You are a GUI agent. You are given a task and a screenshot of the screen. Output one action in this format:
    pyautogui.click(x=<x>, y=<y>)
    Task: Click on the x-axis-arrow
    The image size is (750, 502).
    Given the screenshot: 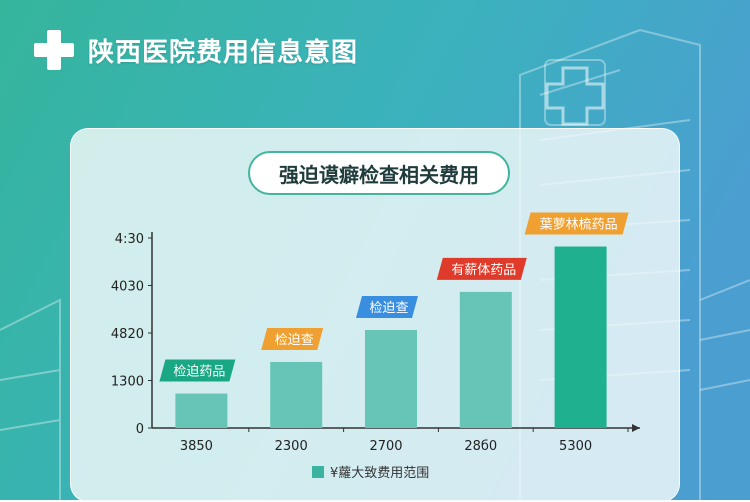 What is the action you would take?
    pyautogui.click(x=636, y=428)
    